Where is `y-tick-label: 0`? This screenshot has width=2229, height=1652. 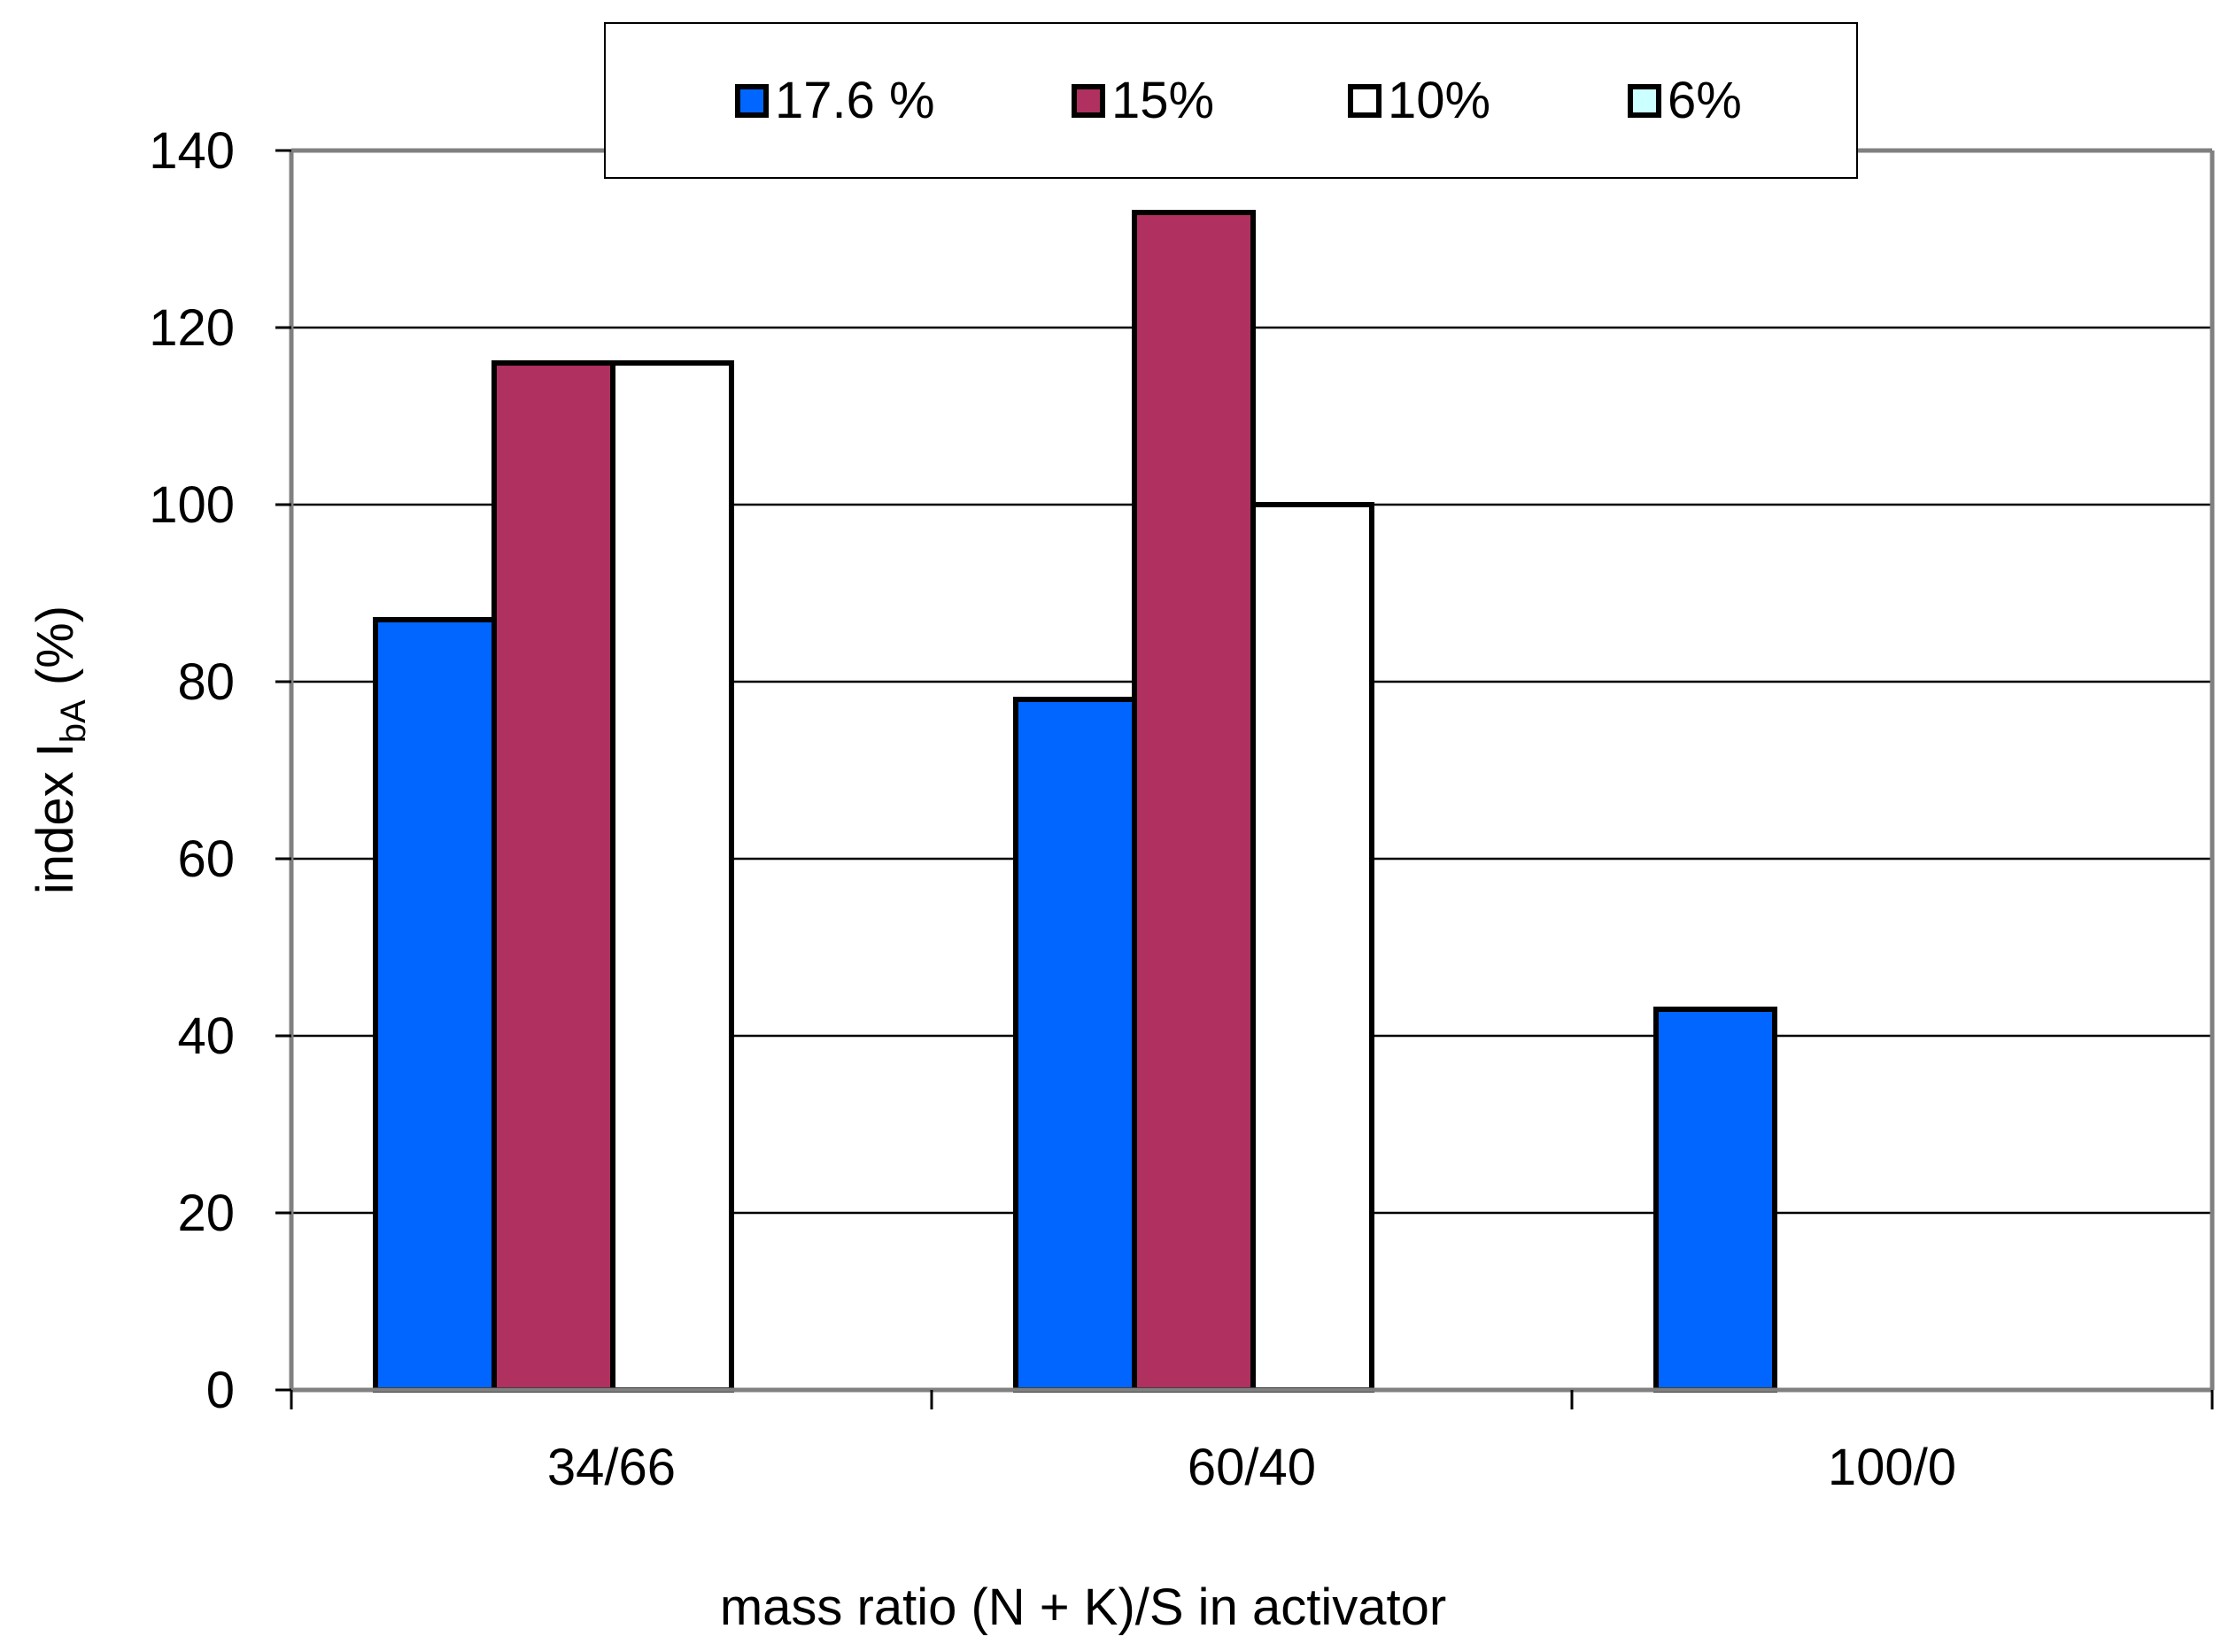 y-tick-label: 0 is located at coordinates (220, 1390).